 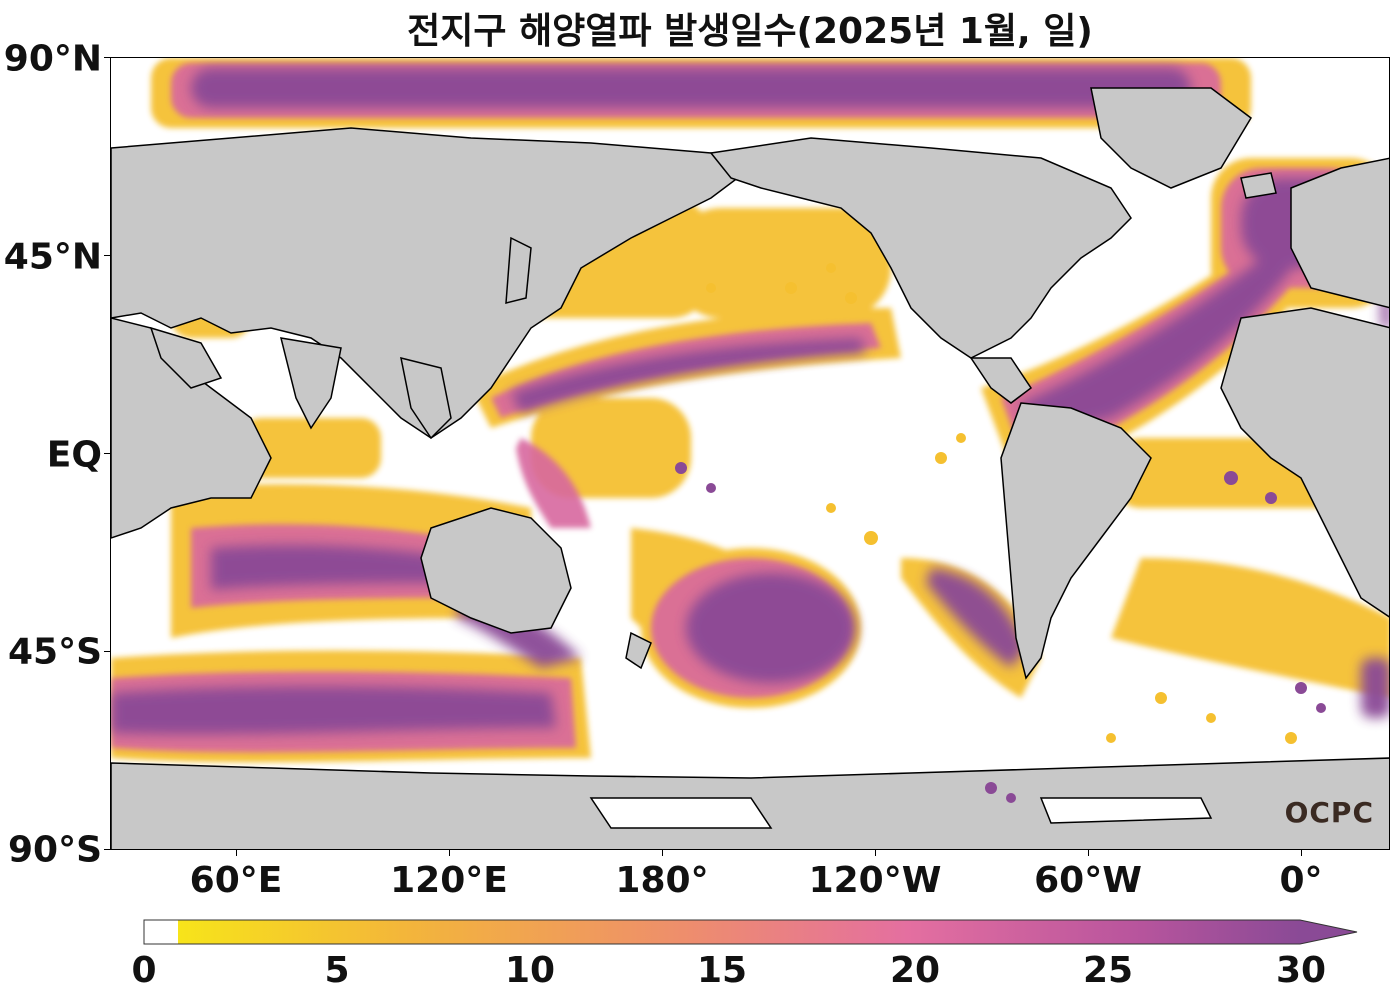 I want to click on colorbar-tick-20: 20, so click(x=915, y=970).